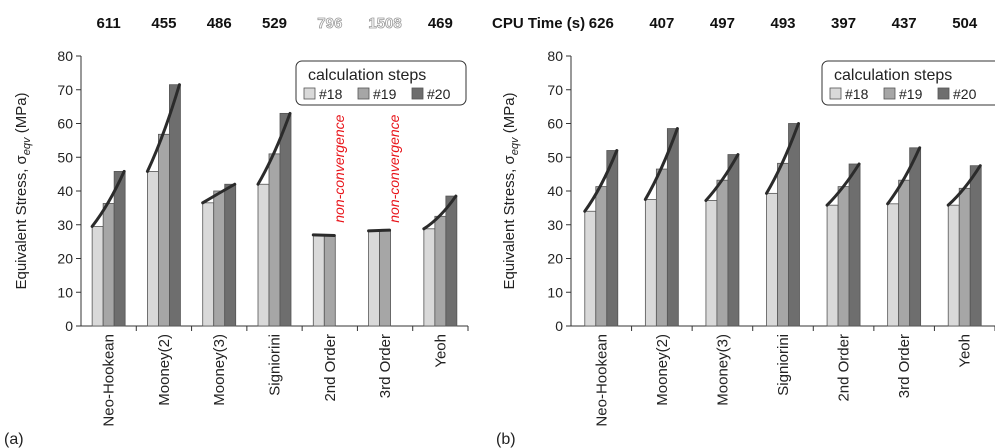  What do you see at coordinates (601, 380) in the screenshot?
I see `x-tick-label: Neo-Hookean` at bounding box center [601, 380].